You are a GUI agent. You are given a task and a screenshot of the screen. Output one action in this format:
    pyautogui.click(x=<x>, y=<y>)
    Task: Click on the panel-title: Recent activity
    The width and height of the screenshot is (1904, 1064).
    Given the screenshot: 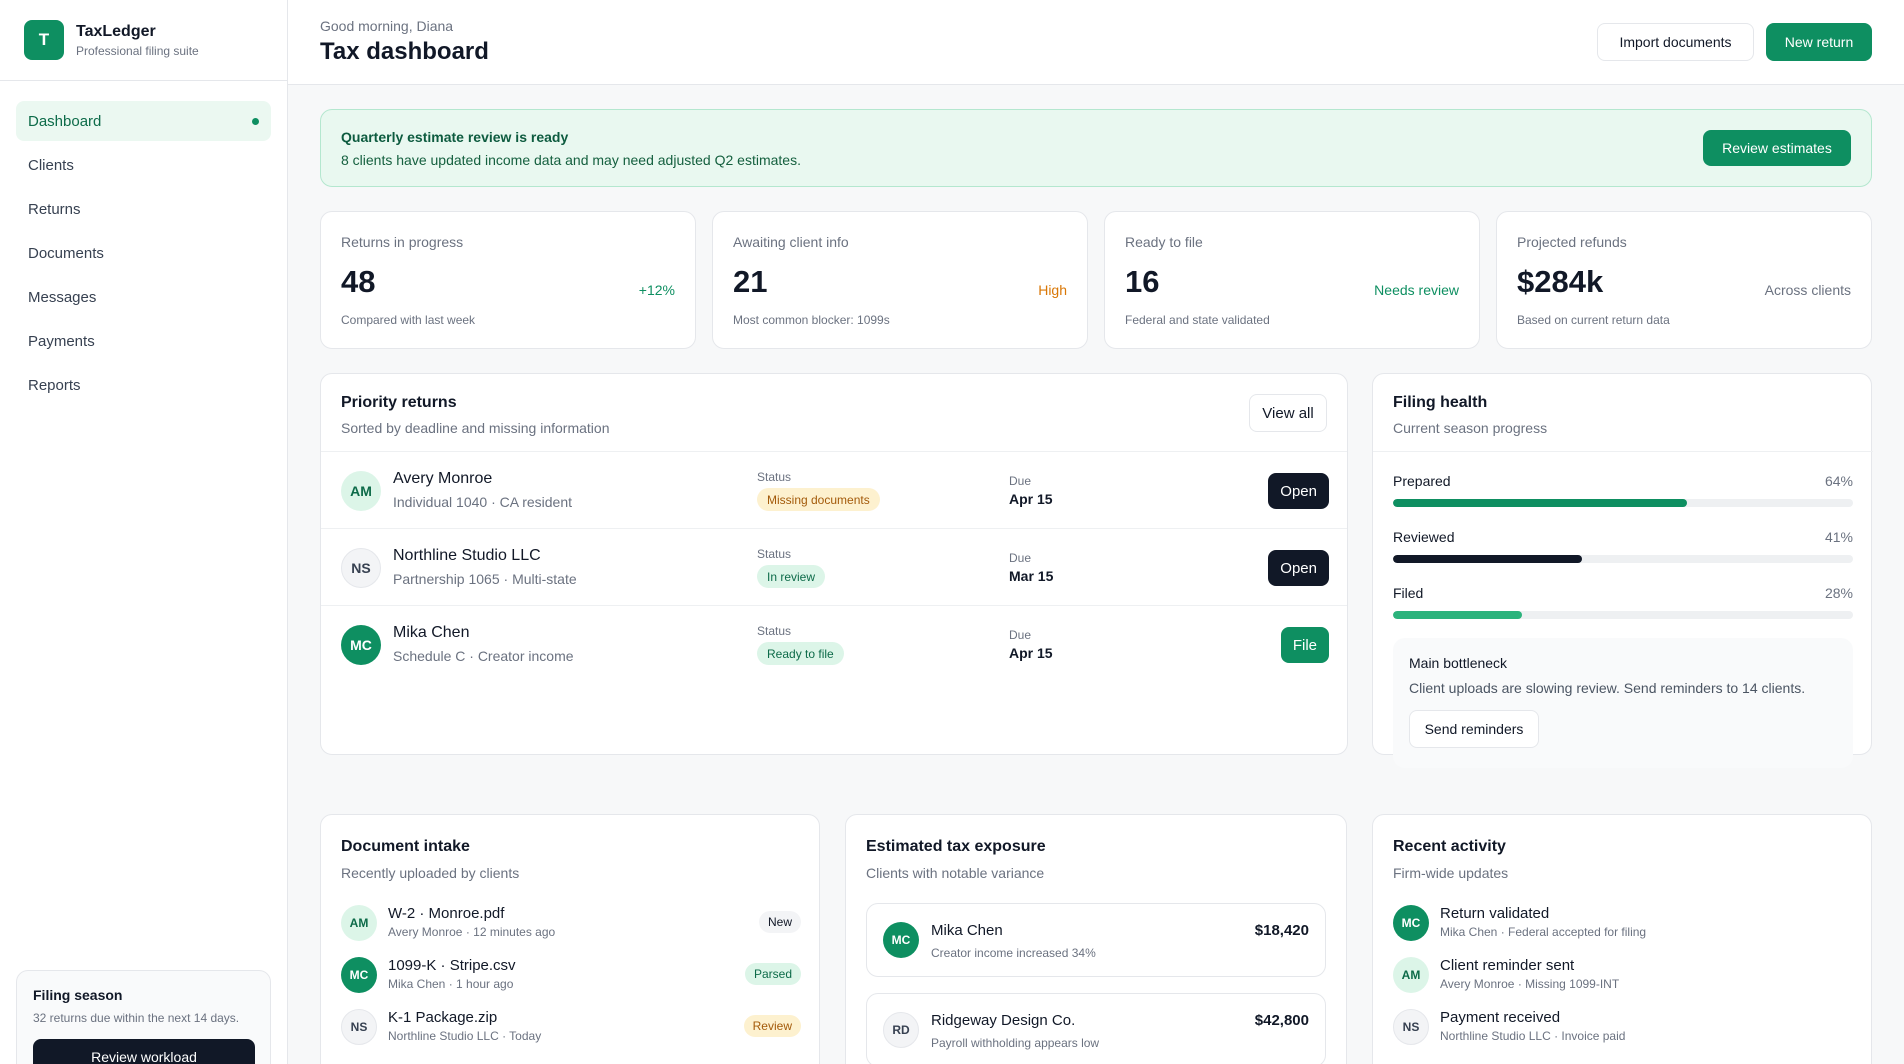 What is the action you would take?
    pyautogui.click(x=1449, y=846)
    